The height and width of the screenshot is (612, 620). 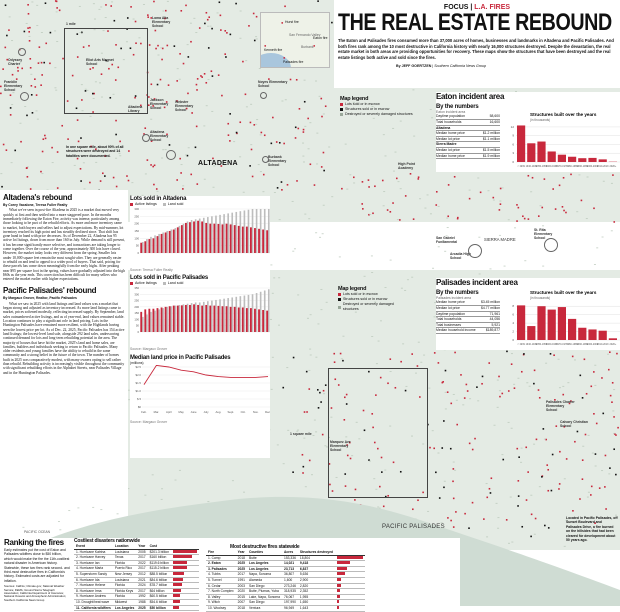 I want to click on table-cell: Florida Keys, so click(x=124, y=591).